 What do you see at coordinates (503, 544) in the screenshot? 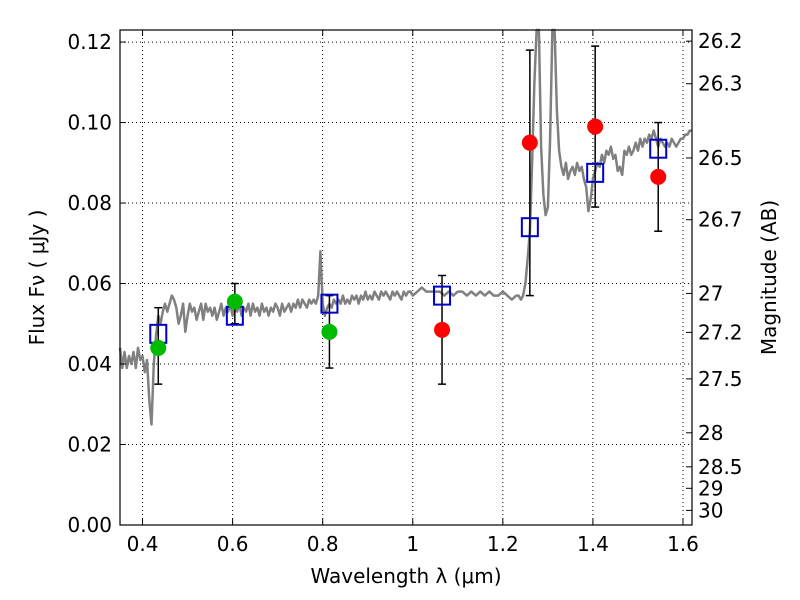
I see `x-tick-label: 1.2` at bounding box center [503, 544].